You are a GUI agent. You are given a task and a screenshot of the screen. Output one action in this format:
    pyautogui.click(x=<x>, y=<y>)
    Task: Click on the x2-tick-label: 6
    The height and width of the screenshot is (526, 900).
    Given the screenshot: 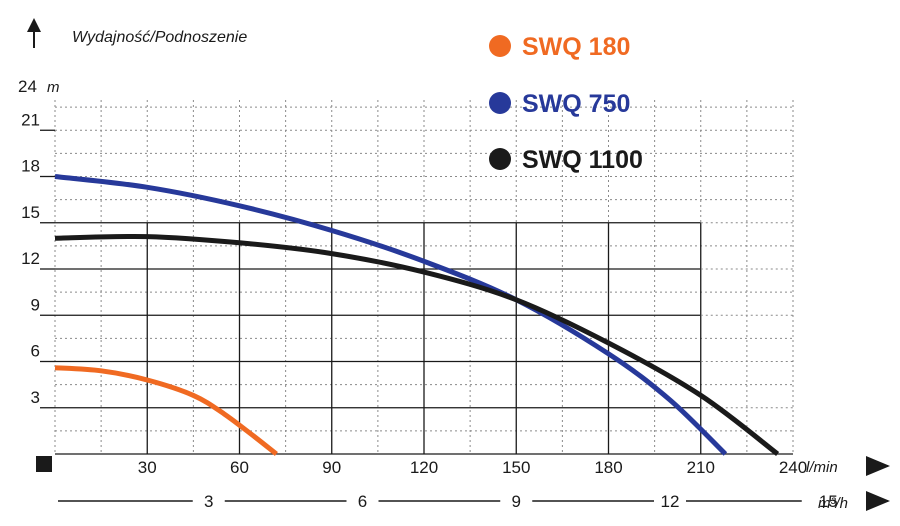 What is the action you would take?
    pyautogui.click(x=362, y=501)
    